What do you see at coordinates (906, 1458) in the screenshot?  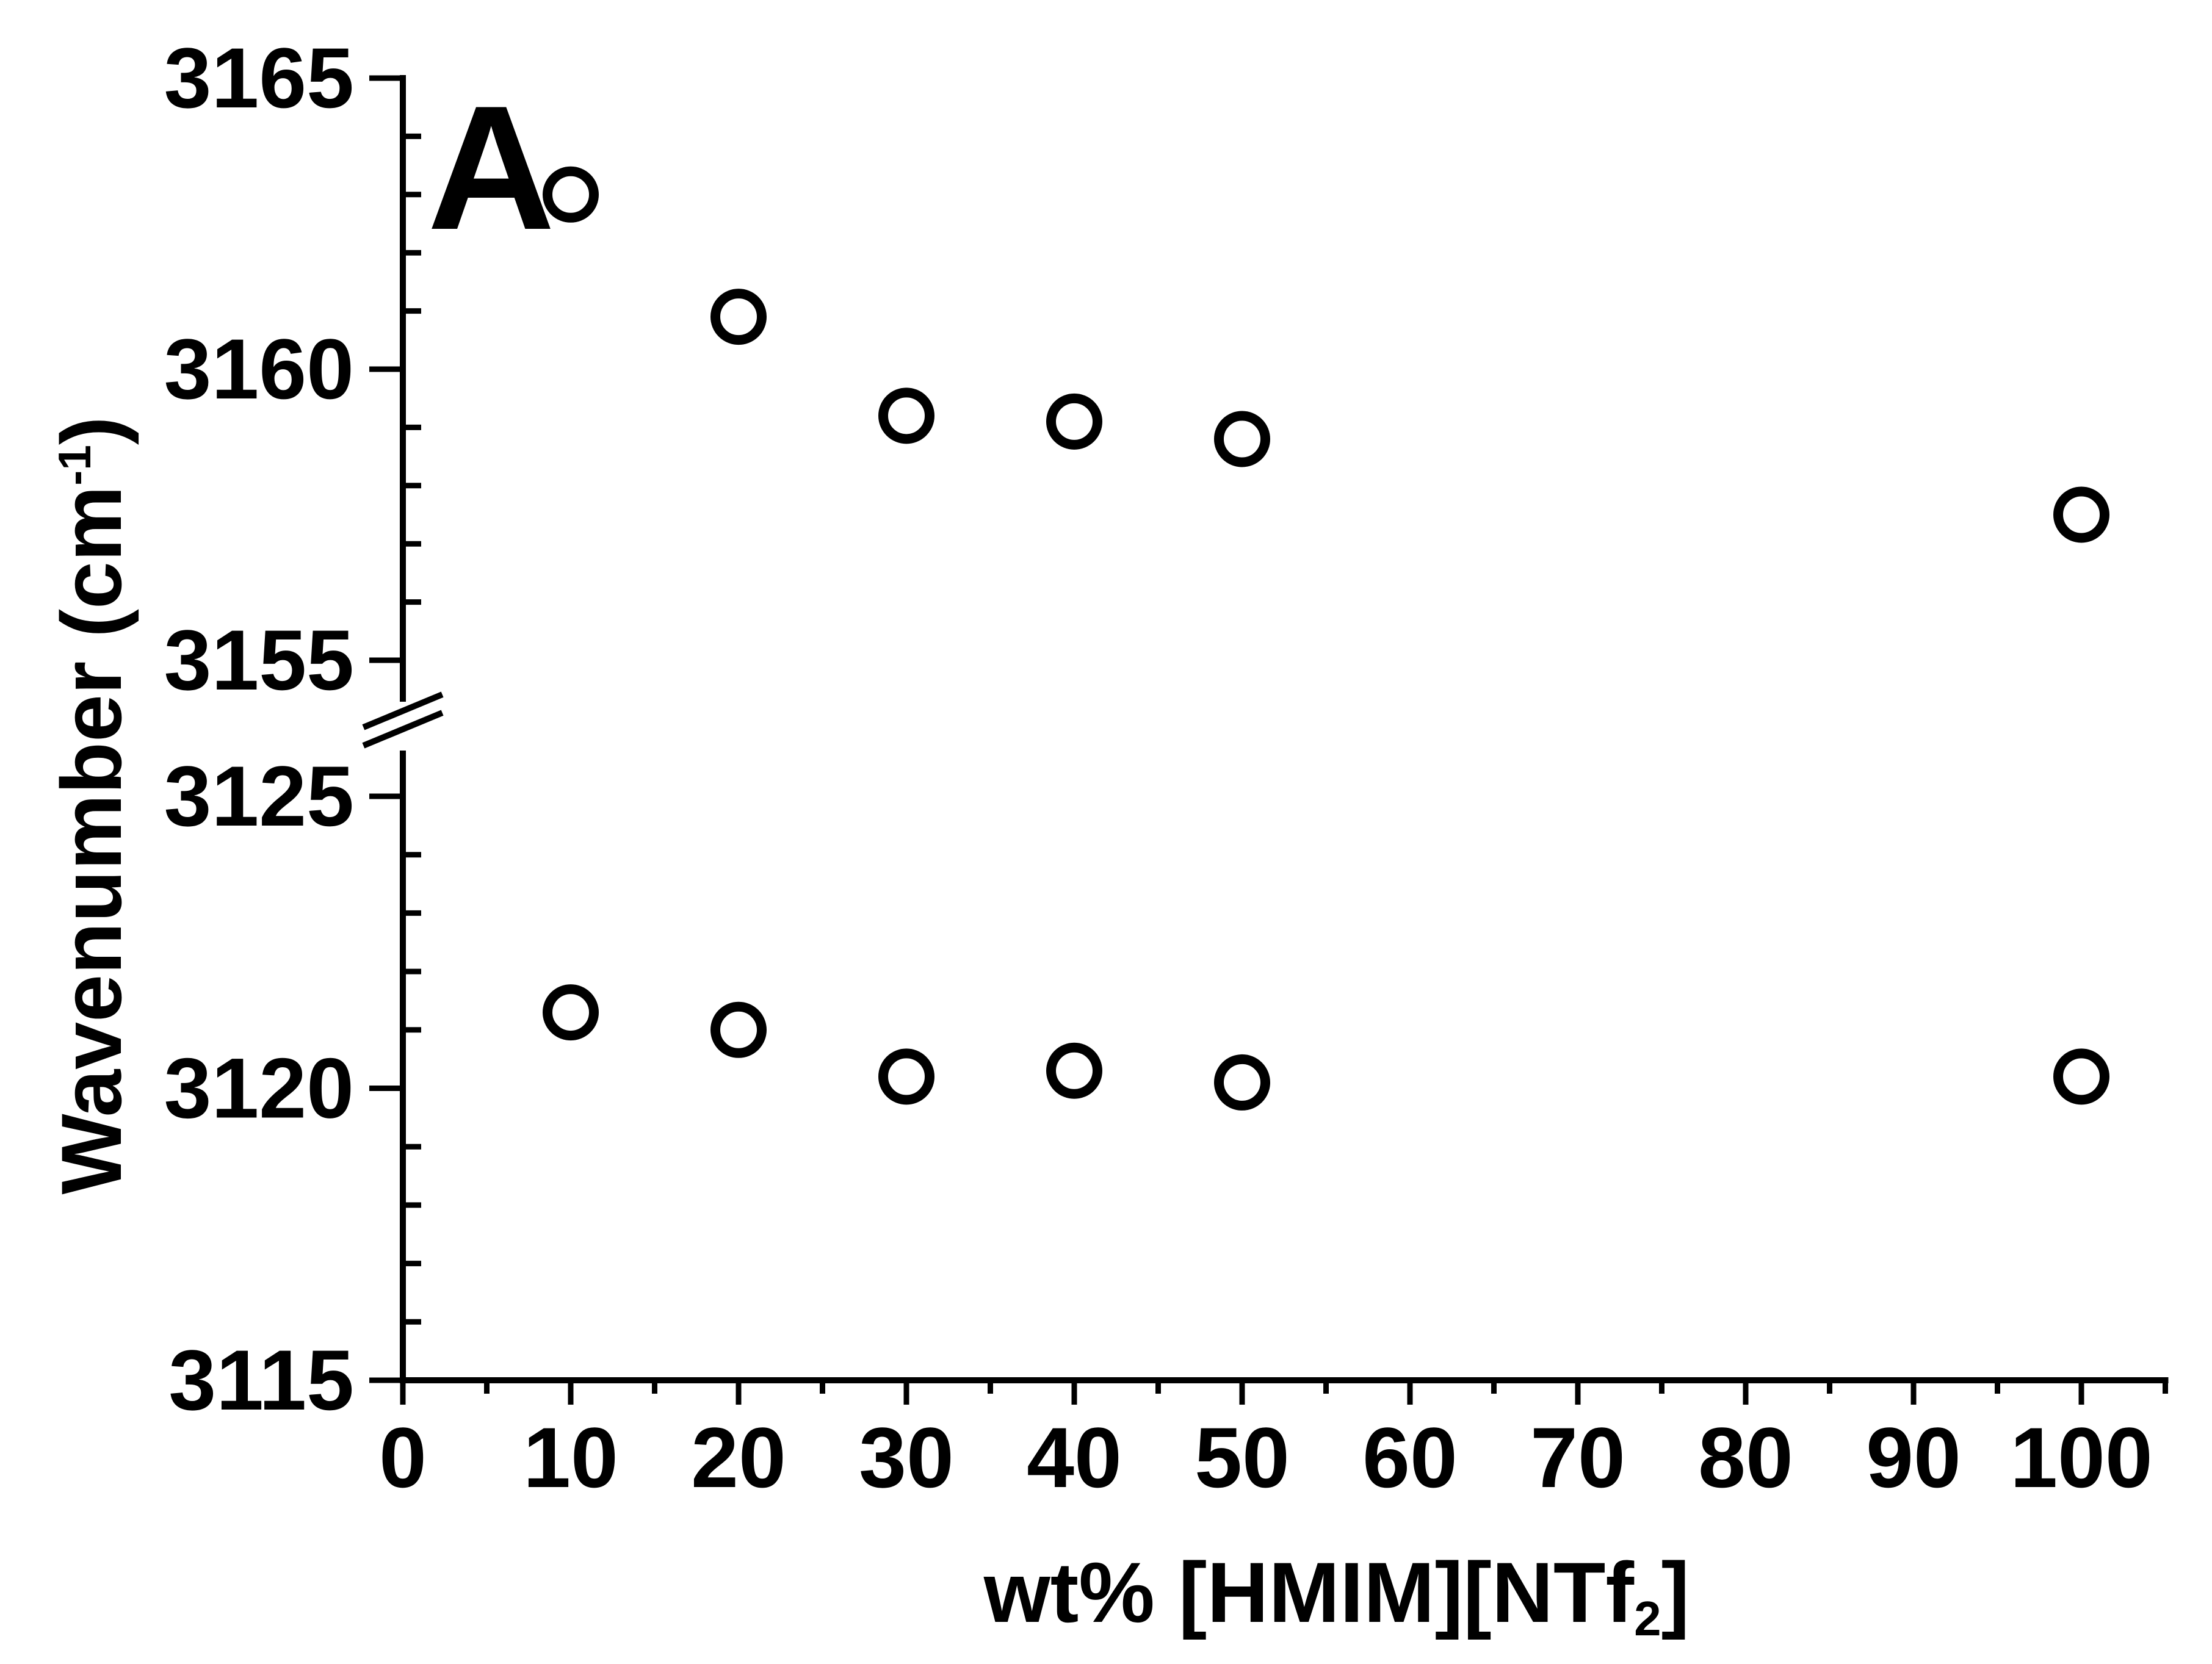 I see `x-tick-label: 30` at bounding box center [906, 1458].